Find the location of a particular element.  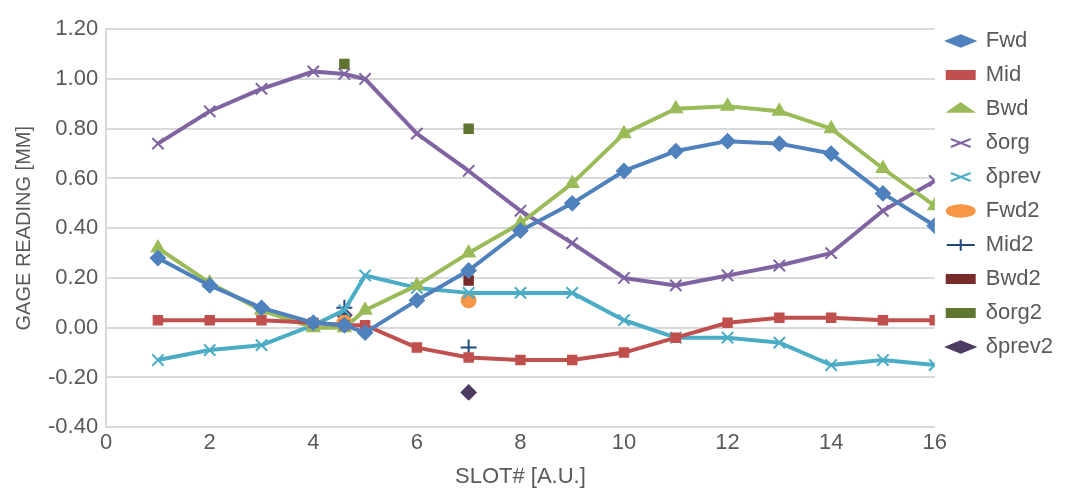

x-tick-label: 0 is located at coordinates (106, 442).